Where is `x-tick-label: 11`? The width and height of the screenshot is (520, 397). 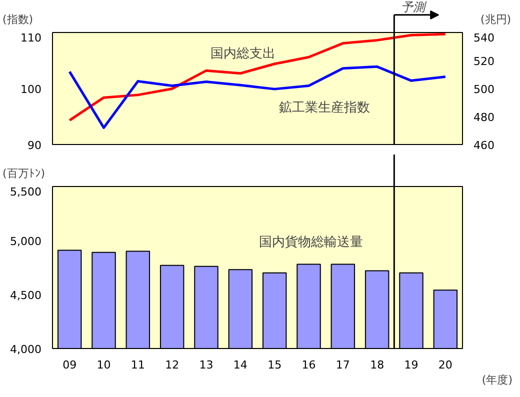
x-tick-label: 11 is located at coordinates (137, 365).